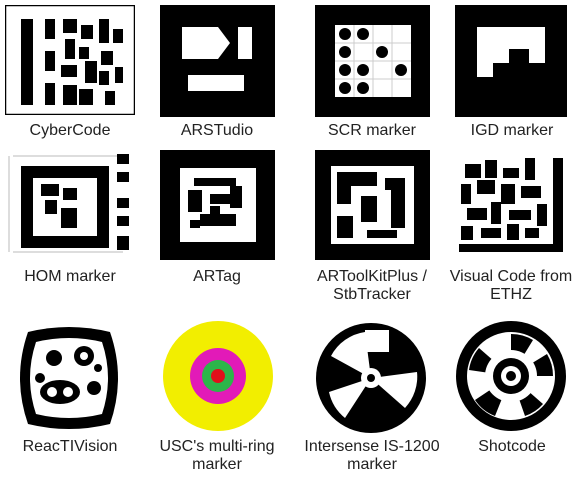  What do you see at coordinates (372, 455) in the screenshot?
I see `marker-label: Intersense IS-1200 marker` at bounding box center [372, 455].